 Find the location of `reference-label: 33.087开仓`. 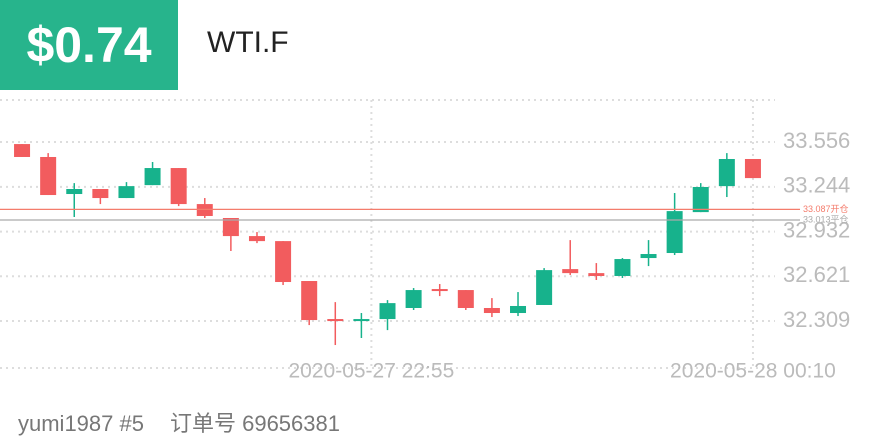

reference-label: 33.087开仓 is located at coordinates (826, 208).